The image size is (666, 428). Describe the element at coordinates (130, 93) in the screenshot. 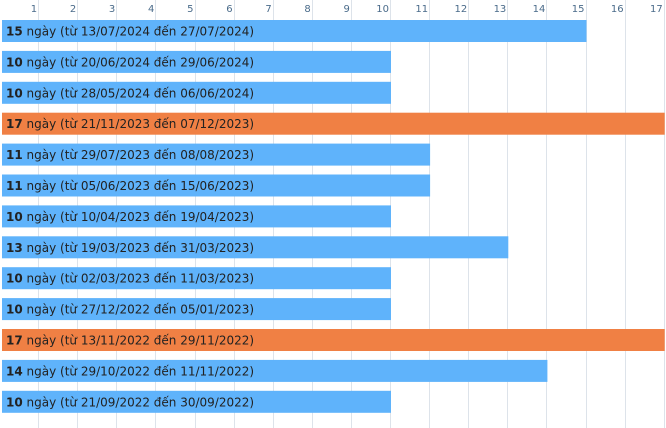

I see `bar-label: 10 ngày (từ 28/05/2024 đến 06/06/2024)` at that location.